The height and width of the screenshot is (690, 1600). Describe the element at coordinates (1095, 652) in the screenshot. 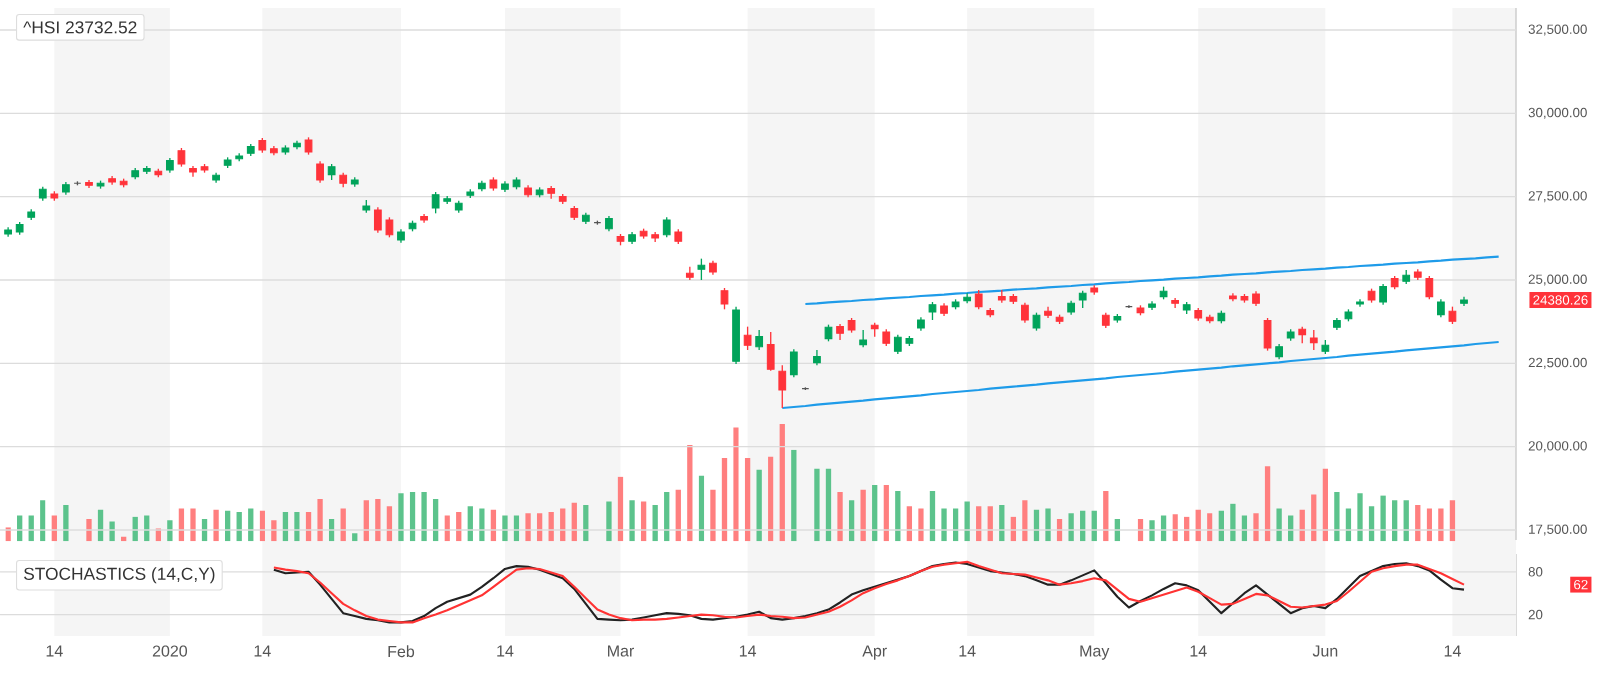

I see `x-tick-label: May` at that location.